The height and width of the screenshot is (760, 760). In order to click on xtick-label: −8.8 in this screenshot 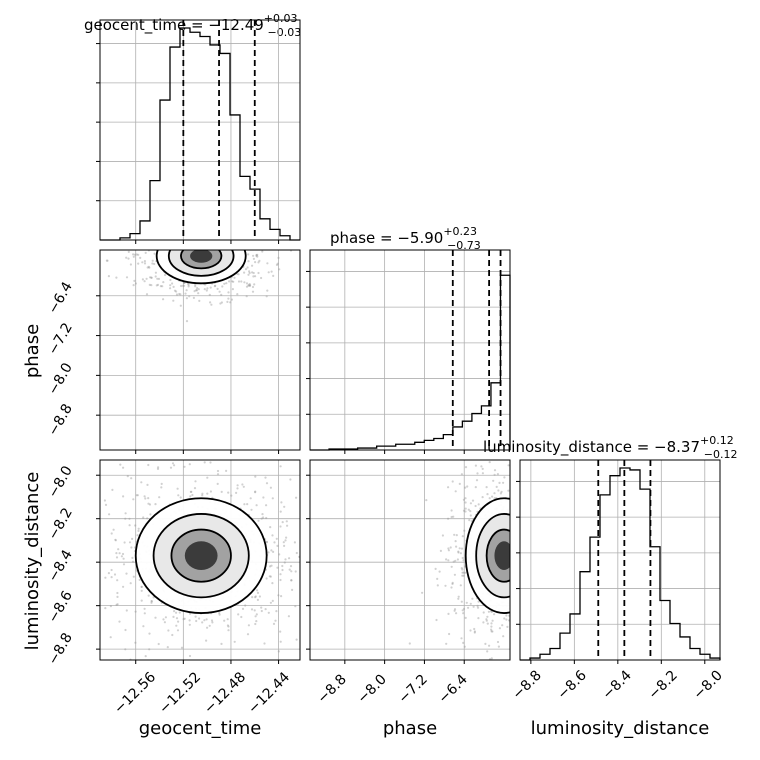, I will do `click(331, 688)`.